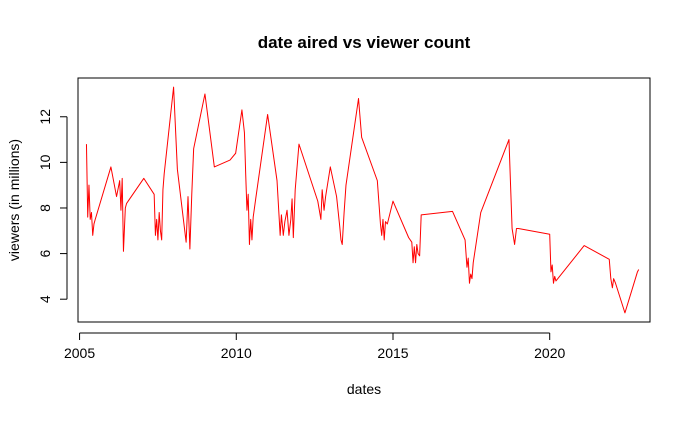  I want to click on y-tick-label: 4, so click(45, 299).